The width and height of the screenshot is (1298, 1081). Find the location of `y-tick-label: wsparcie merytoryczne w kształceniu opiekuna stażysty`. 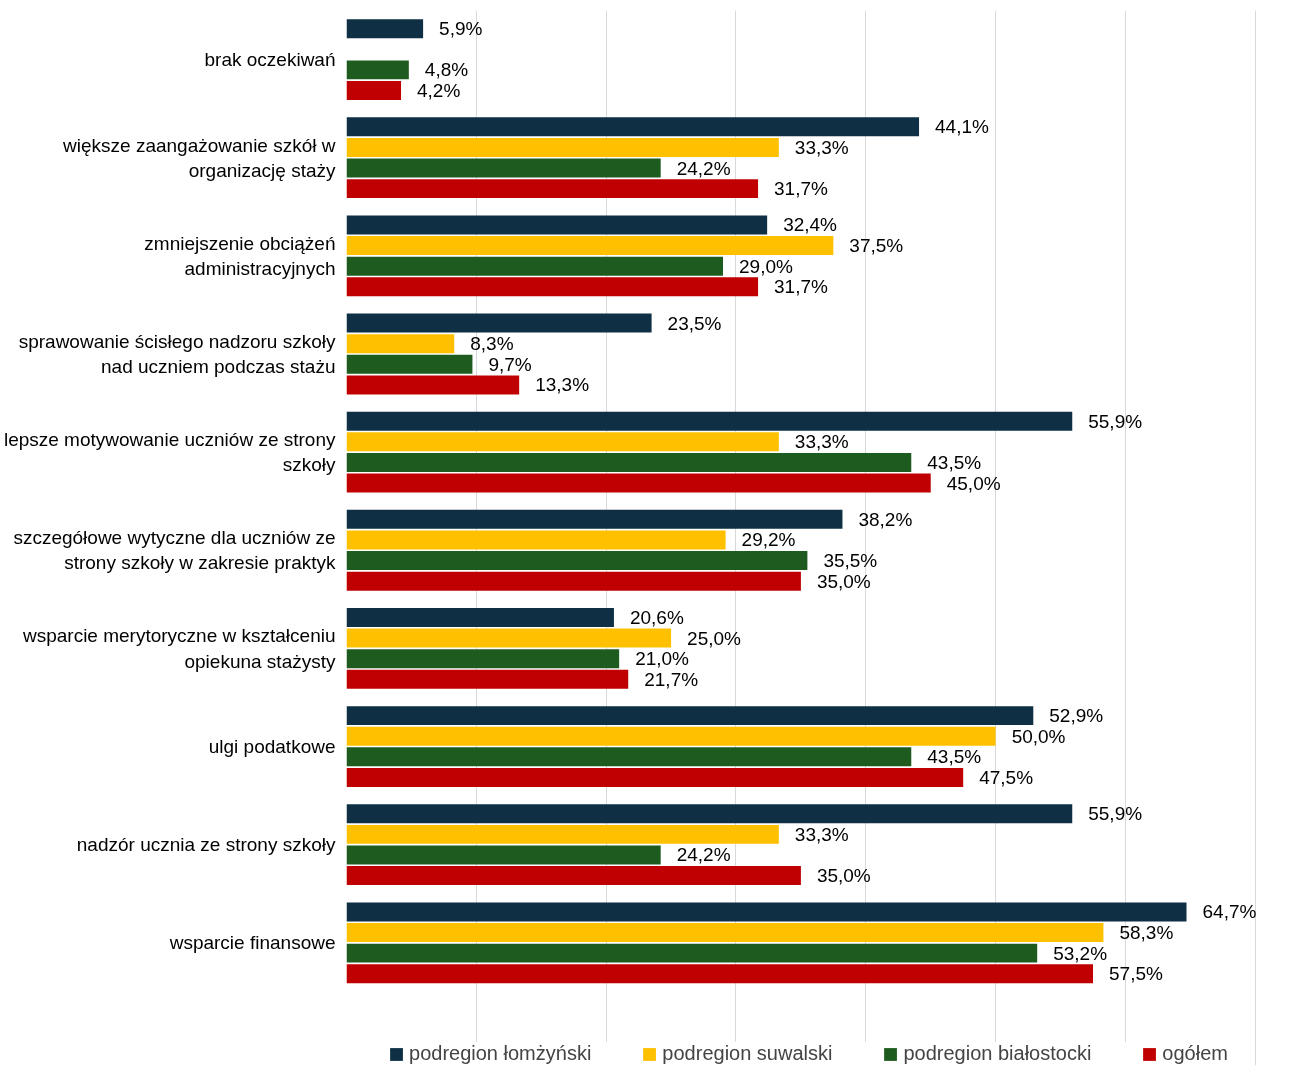

y-tick-label: wsparcie merytoryczne w kształceniu opiekuna stażysty is located at coordinates (178, 648).